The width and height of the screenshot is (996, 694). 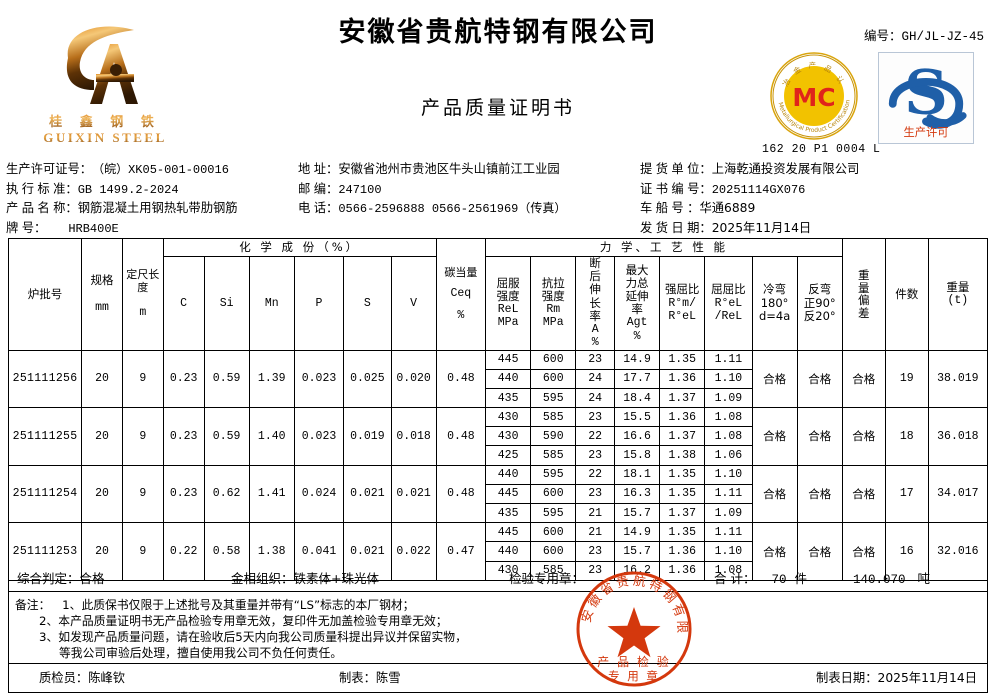 What do you see at coordinates (726, 227) in the screenshot?
I see `info-row: 发 货 日 期：2025年11月14日` at bounding box center [726, 227].